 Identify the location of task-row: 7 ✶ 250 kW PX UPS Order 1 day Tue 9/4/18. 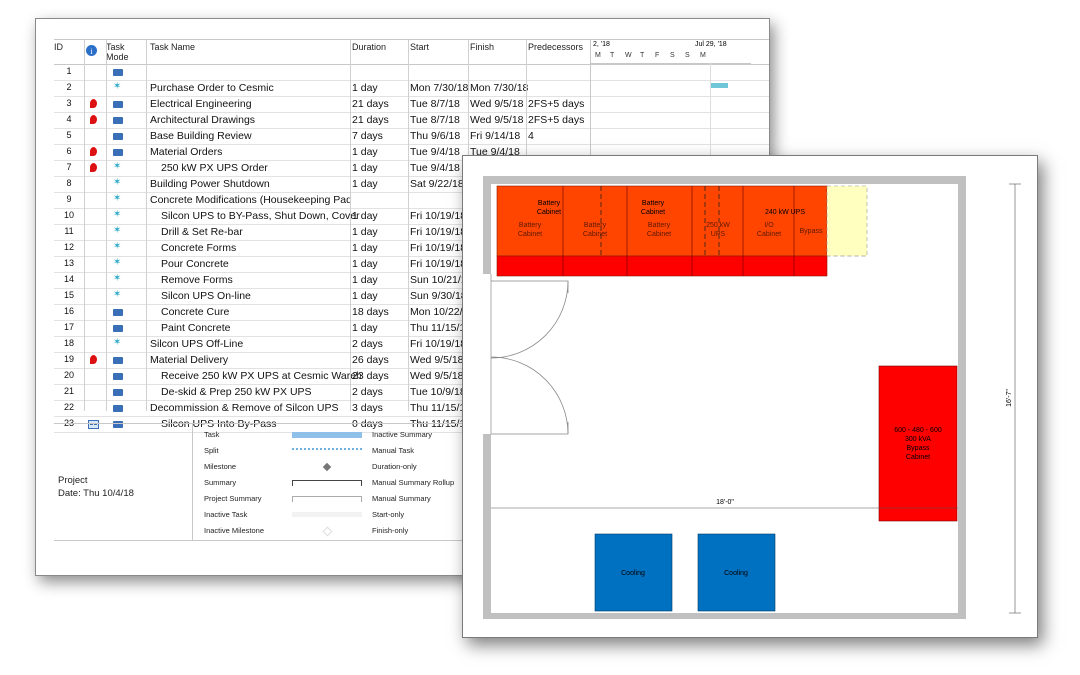
(411, 169).